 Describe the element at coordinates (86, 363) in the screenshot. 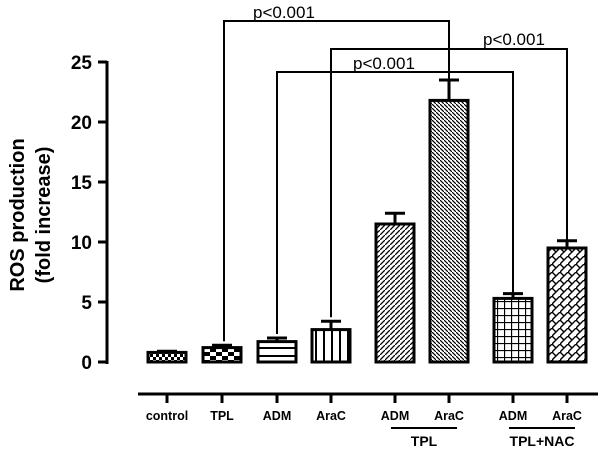

I see `y-tick-label: 0` at that location.